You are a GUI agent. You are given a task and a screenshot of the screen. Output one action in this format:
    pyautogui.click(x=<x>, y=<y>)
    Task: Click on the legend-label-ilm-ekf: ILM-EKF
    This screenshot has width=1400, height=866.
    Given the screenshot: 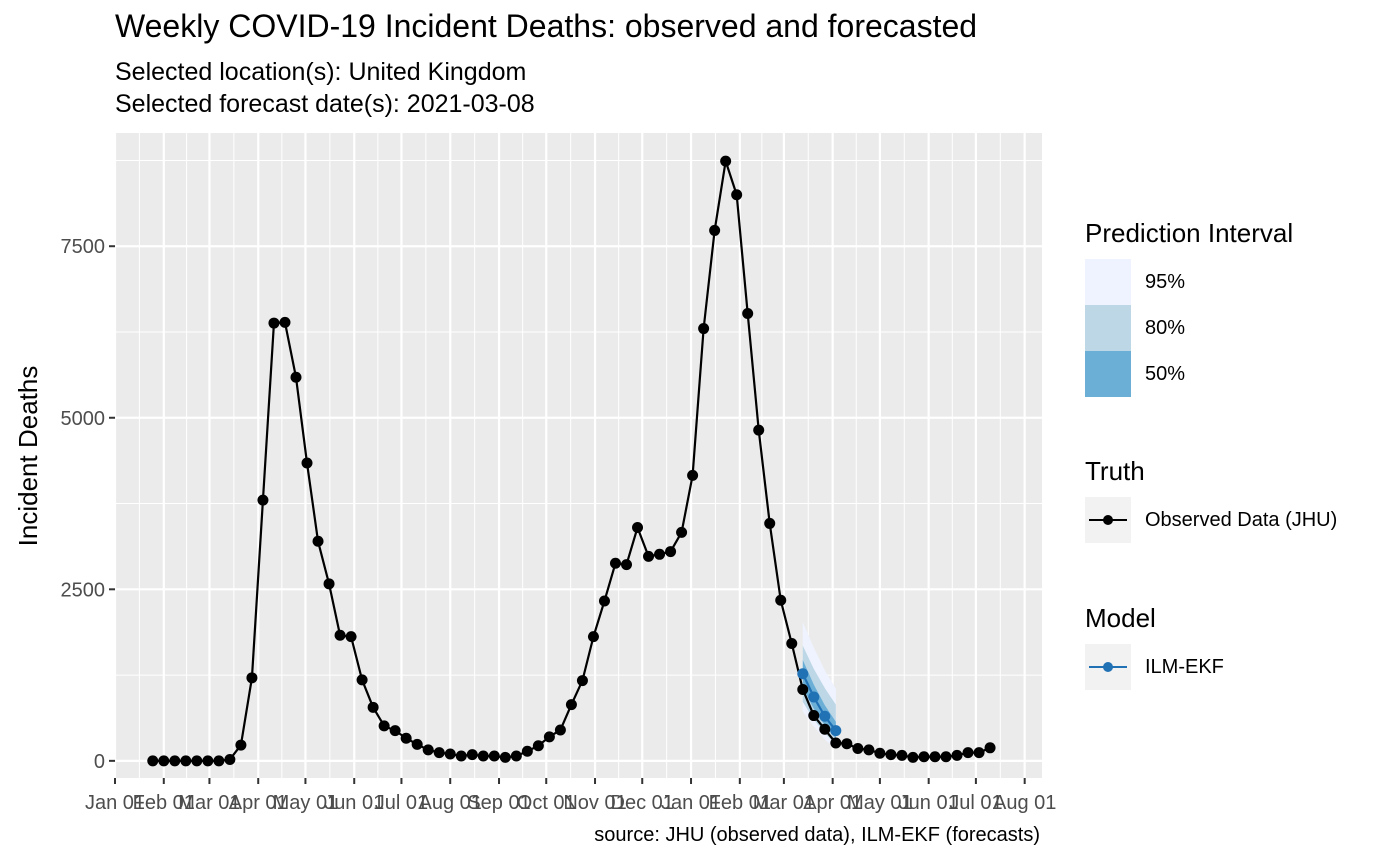 What is the action you would take?
    pyautogui.click(x=1184, y=666)
    